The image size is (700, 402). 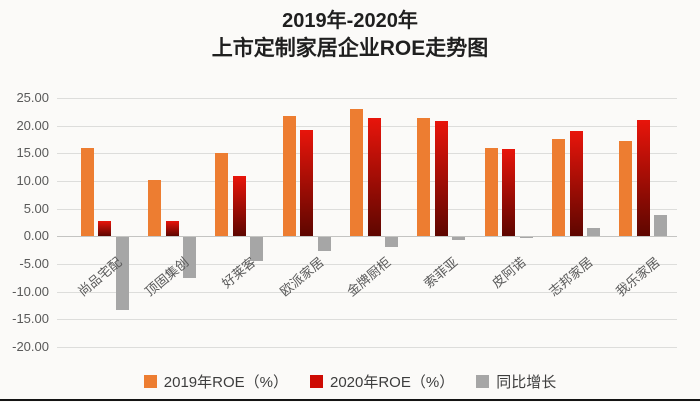 What do you see at coordinates (391, 242) in the screenshot?
I see `bar-金牌厨柜-同比增长` at bounding box center [391, 242].